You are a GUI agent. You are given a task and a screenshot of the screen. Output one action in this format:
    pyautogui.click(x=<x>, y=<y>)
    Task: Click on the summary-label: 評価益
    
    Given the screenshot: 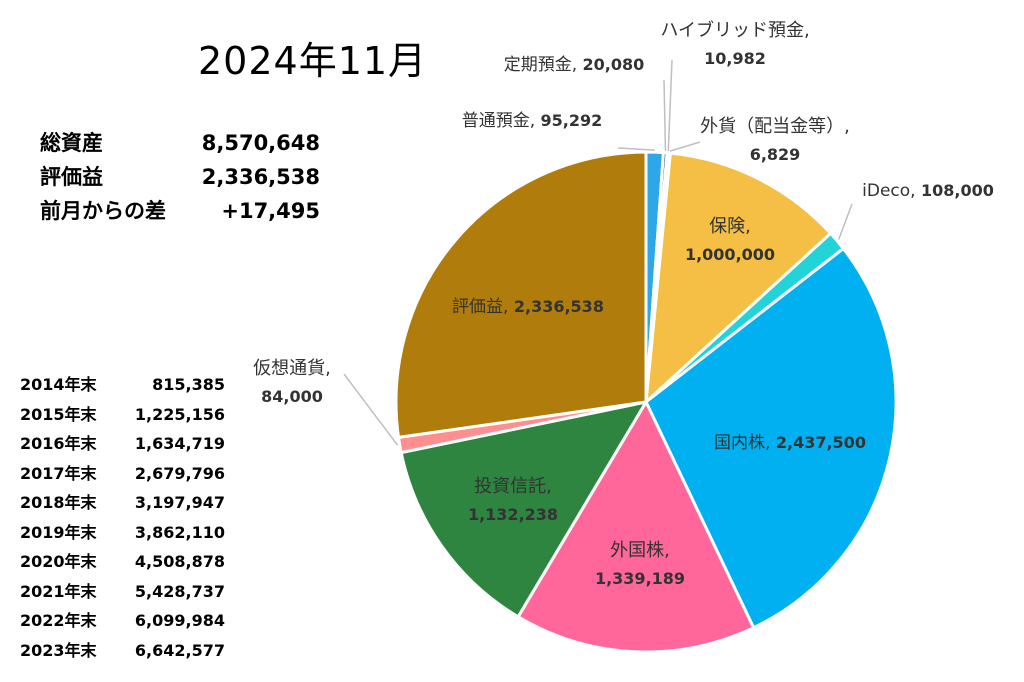 What is the action you would take?
    pyautogui.click(x=71, y=177)
    